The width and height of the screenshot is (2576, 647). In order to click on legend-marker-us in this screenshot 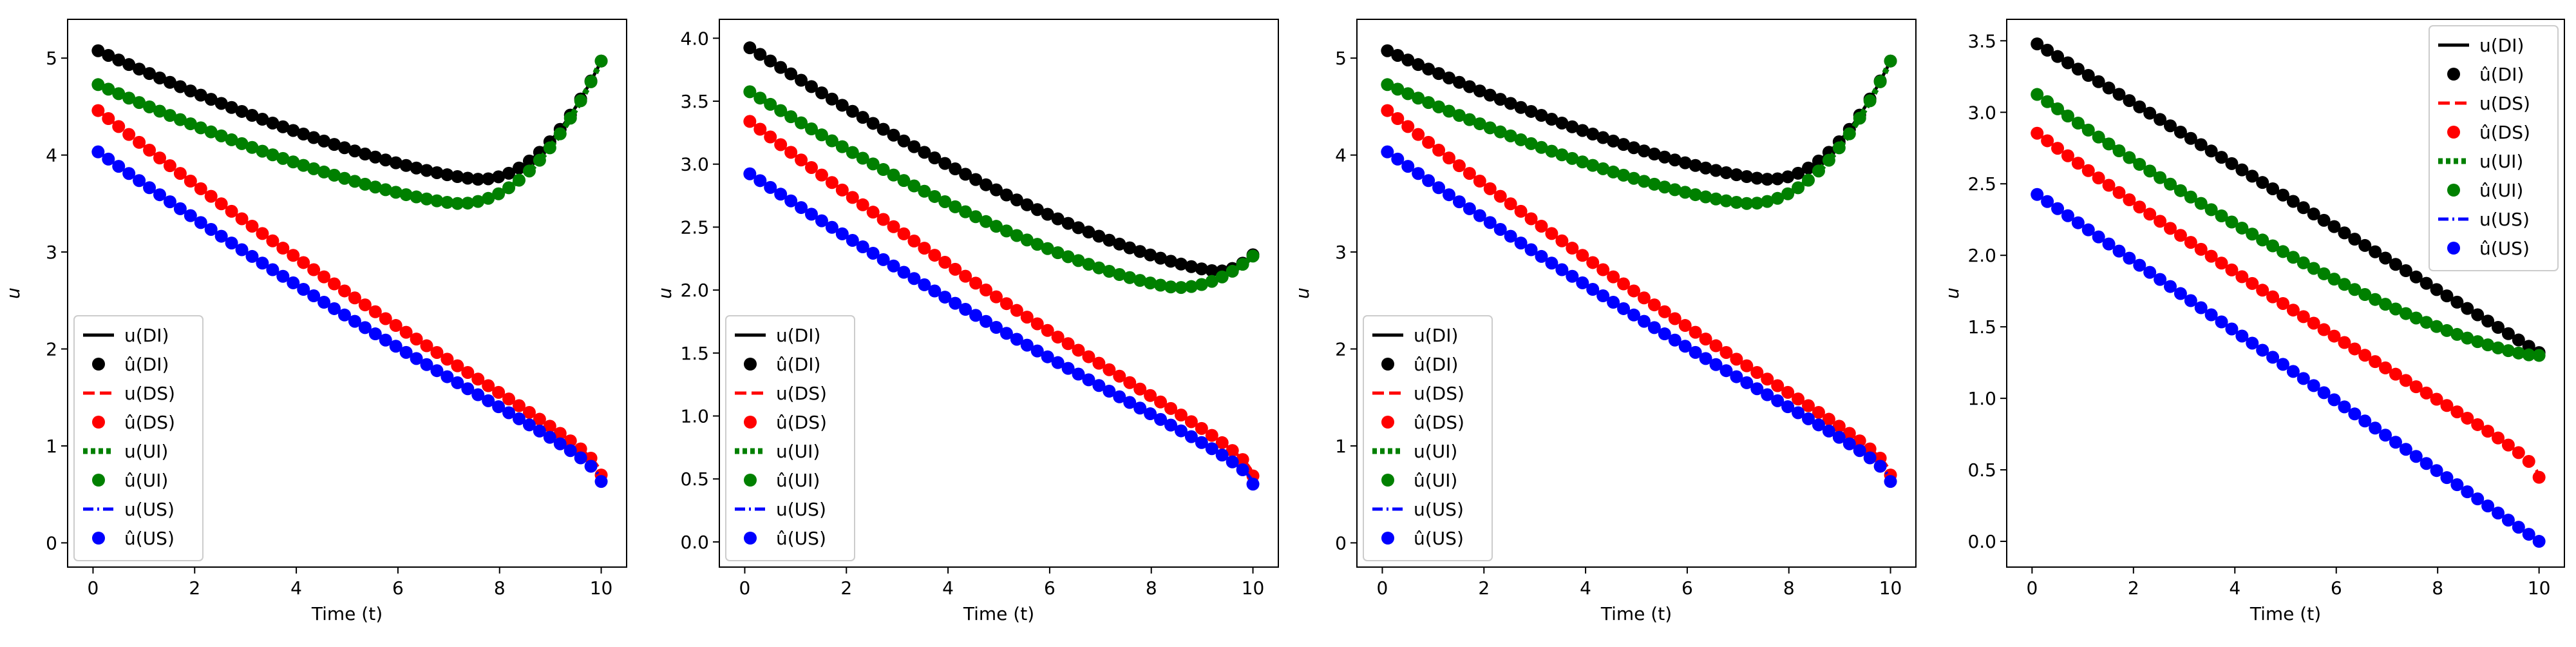, I will do `click(2454, 248)`.